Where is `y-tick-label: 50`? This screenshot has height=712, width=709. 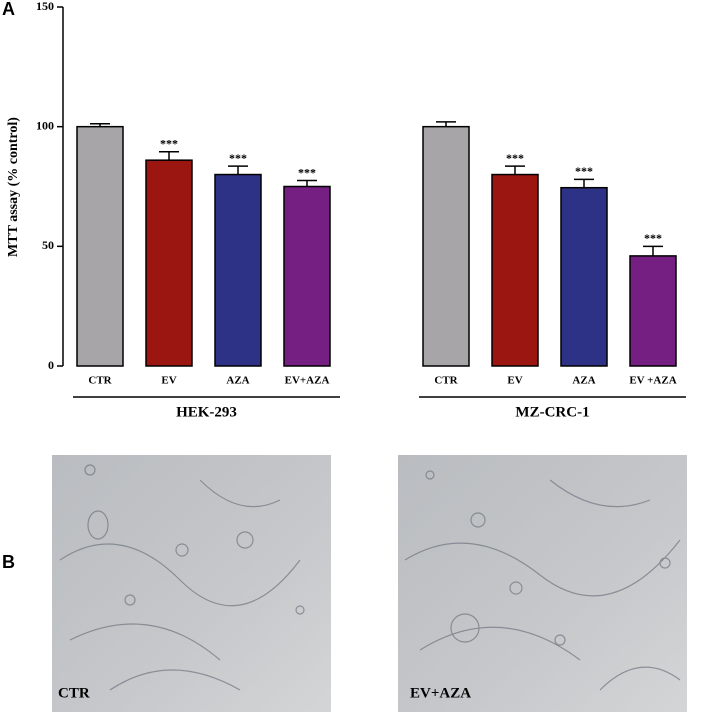 y-tick-label: 50 is located at coordinates (48, 245).